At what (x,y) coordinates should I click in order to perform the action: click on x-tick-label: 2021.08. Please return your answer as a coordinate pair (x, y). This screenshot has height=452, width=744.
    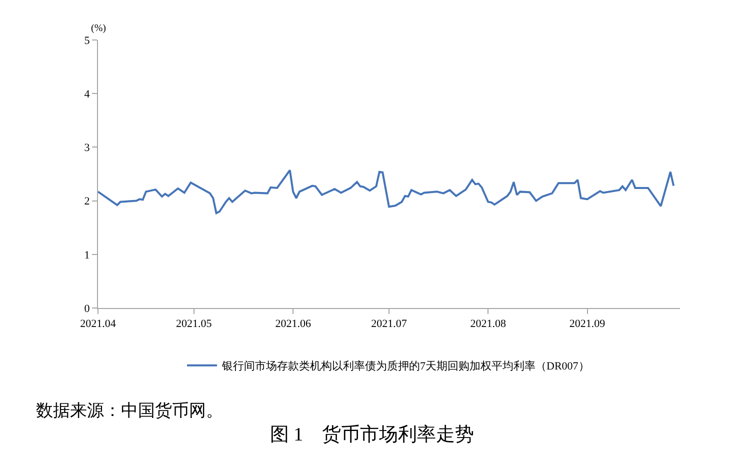
    Looking at the image, I should click on (488, 324).